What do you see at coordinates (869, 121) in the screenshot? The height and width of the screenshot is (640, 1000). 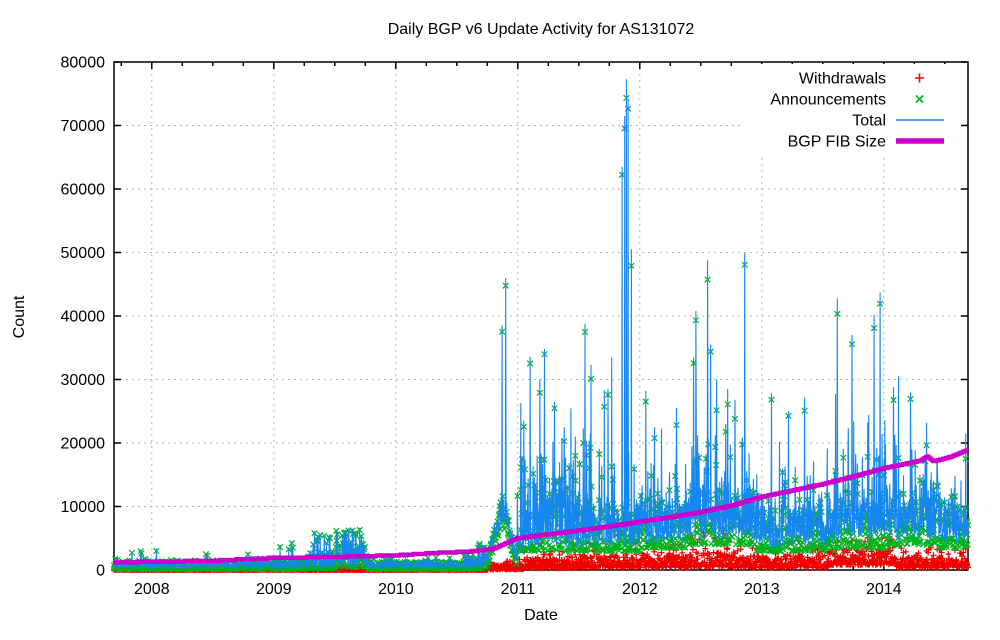 I see `legend-label: Total` at bounding box center [869, 121].